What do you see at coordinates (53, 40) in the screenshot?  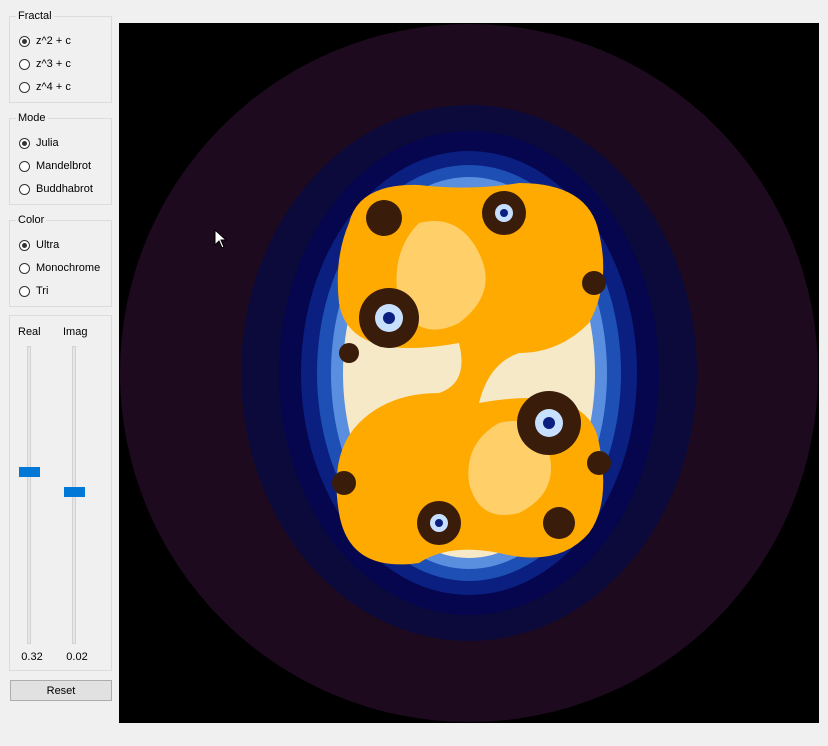 I see `radio-label: z^2 + c` at bounding box center [53, 40].